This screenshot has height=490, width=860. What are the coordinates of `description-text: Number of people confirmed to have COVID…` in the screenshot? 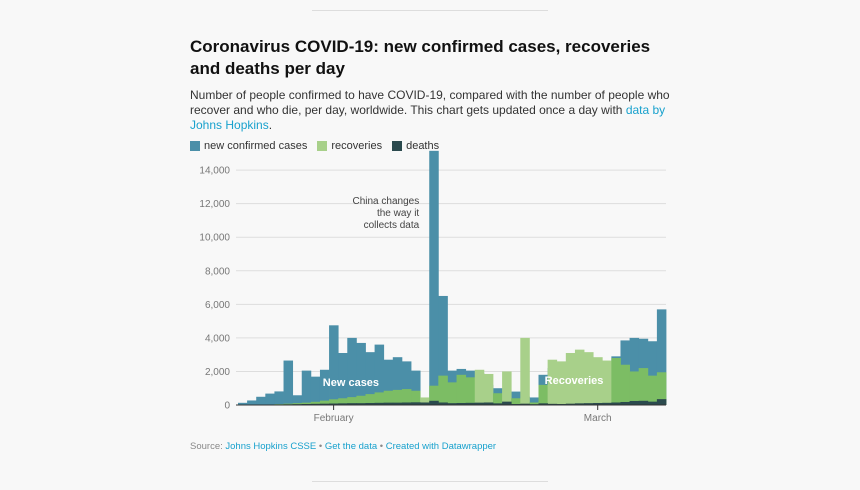 It's located at (430, 102).